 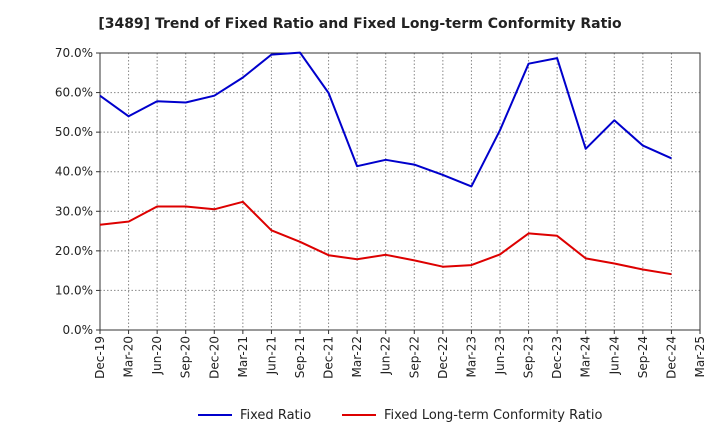 What do you see at coordinates (700, 356) in the screenshot?
I see `x-tick-label: Mar-25` at bounding box center [700, 356].